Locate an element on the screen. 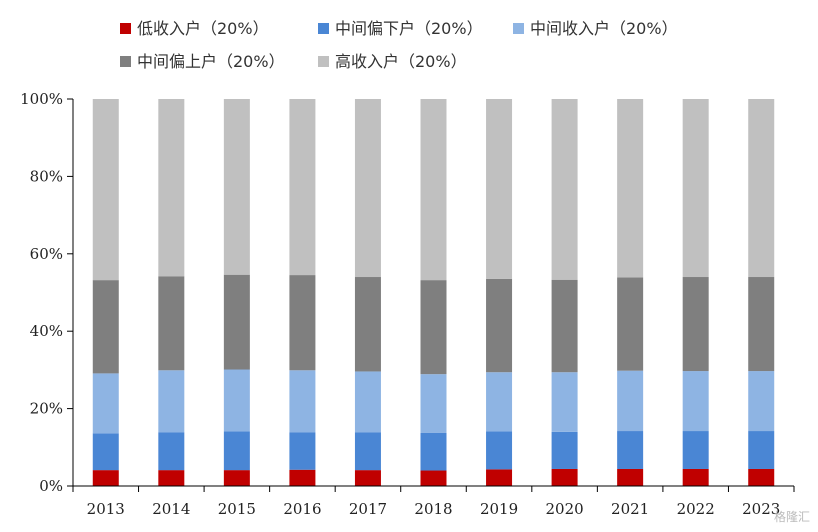  y-tick-label: 20% is located at coordinates (46, 409).